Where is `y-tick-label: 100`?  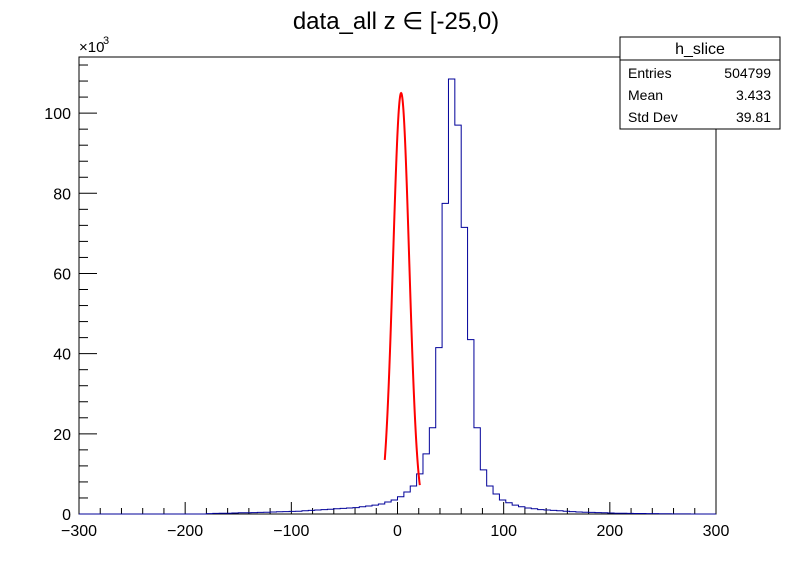 y-tick-label: 100 is located at coordinates (57, 114).